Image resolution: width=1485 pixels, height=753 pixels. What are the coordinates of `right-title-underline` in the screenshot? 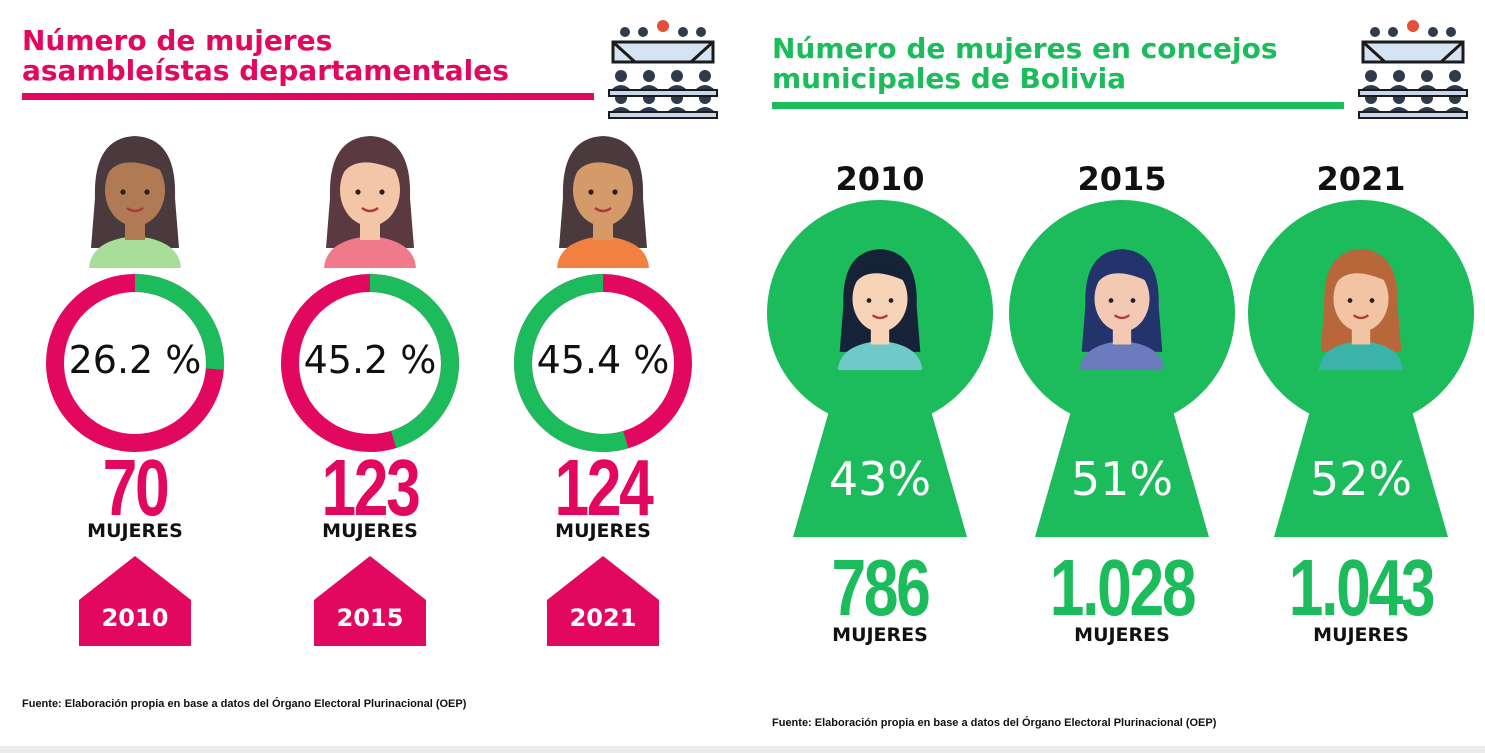 It's located at (1058, 105).